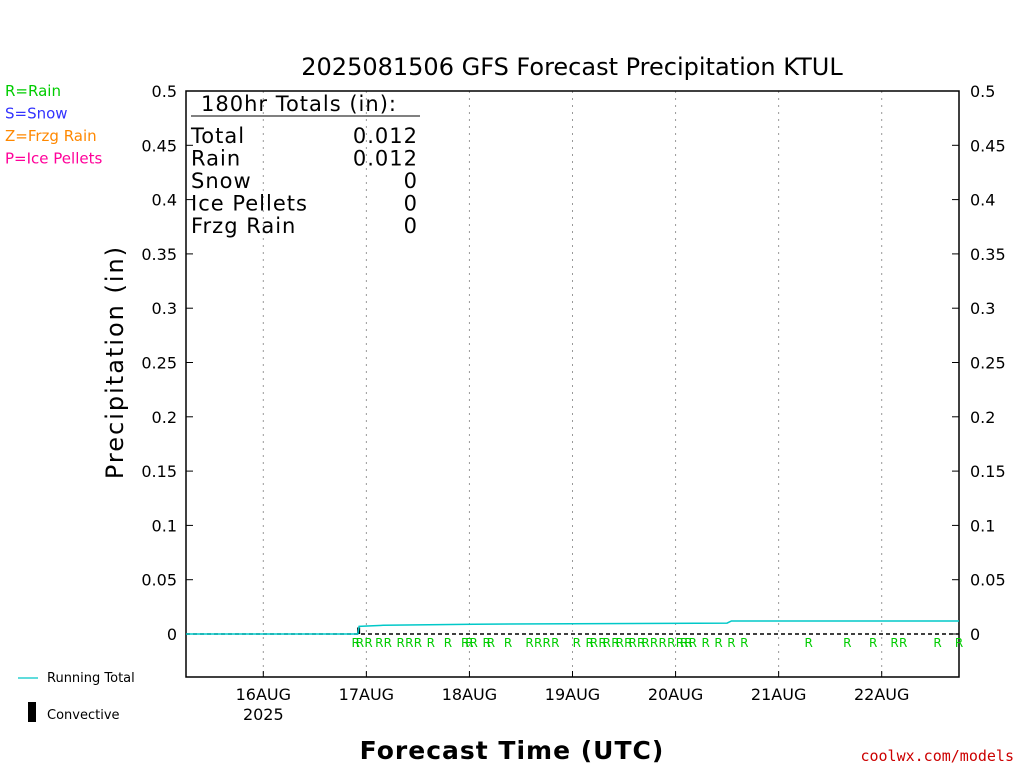  What do you see at coordinates (159, 471) in the screenshot?
I see `y-tick-label-left: 0.15` at bounding box center [159, 471].